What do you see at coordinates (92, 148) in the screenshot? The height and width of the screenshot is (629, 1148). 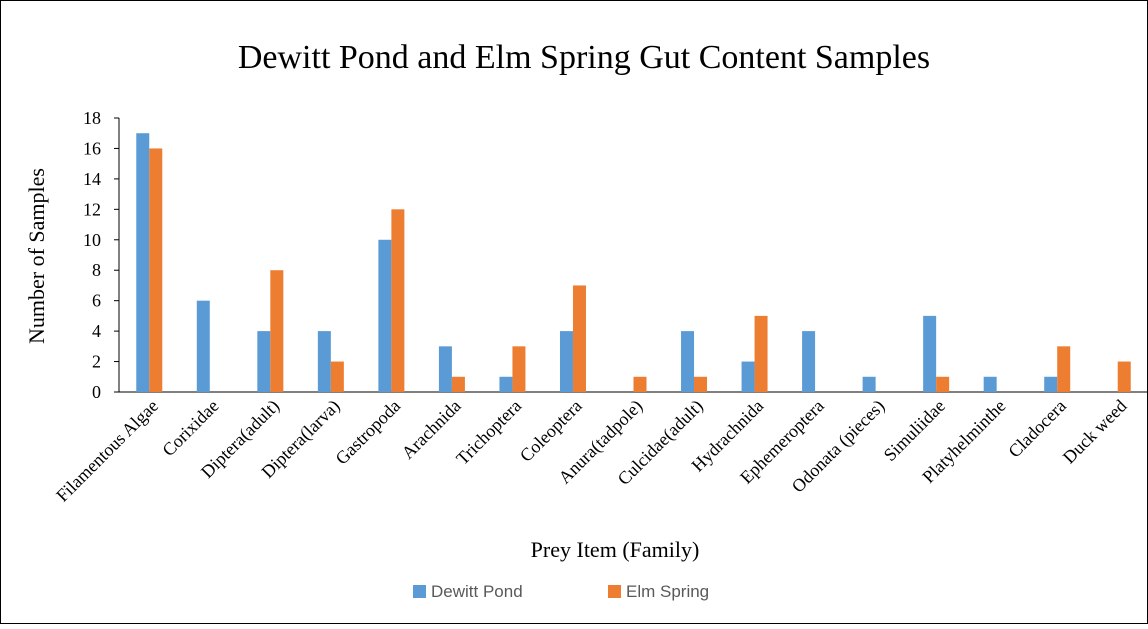 I see `y-tick-label: 16` at bounding box center [92, 148].